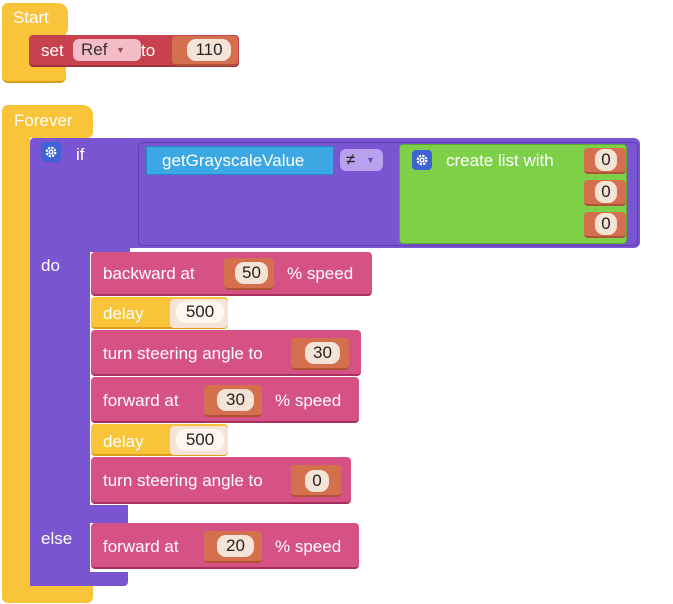  What do you see at coordinates (79, 579) in the screenshot?
I see `if-else-bottom-bar` at bounding box center [79, 579].